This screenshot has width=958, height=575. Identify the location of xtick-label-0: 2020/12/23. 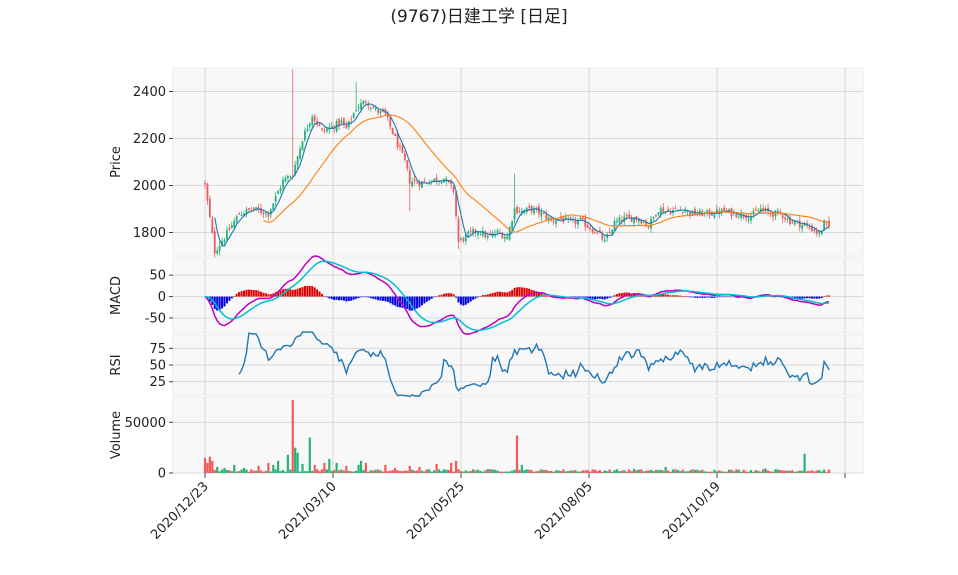
(180, 511).